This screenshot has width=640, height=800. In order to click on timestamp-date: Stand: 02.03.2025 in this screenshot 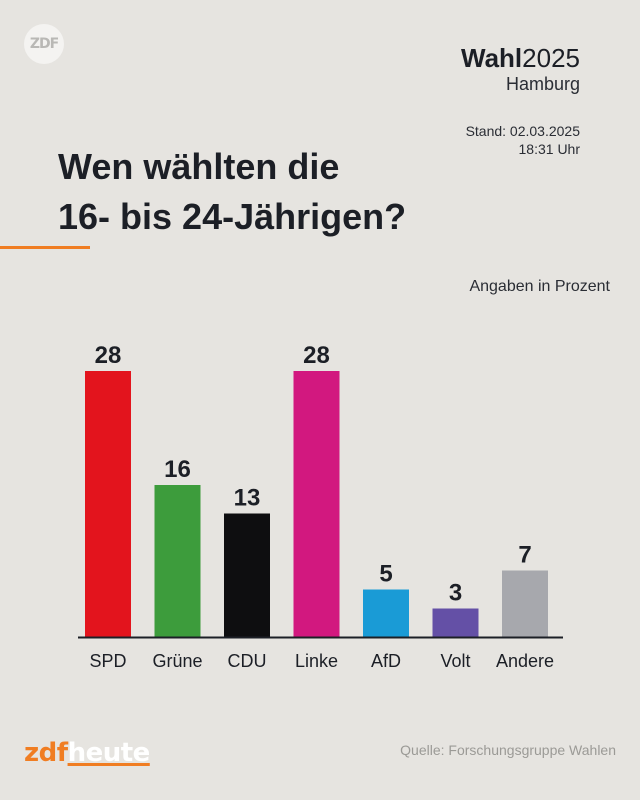, I will do `click(522, 131)`.